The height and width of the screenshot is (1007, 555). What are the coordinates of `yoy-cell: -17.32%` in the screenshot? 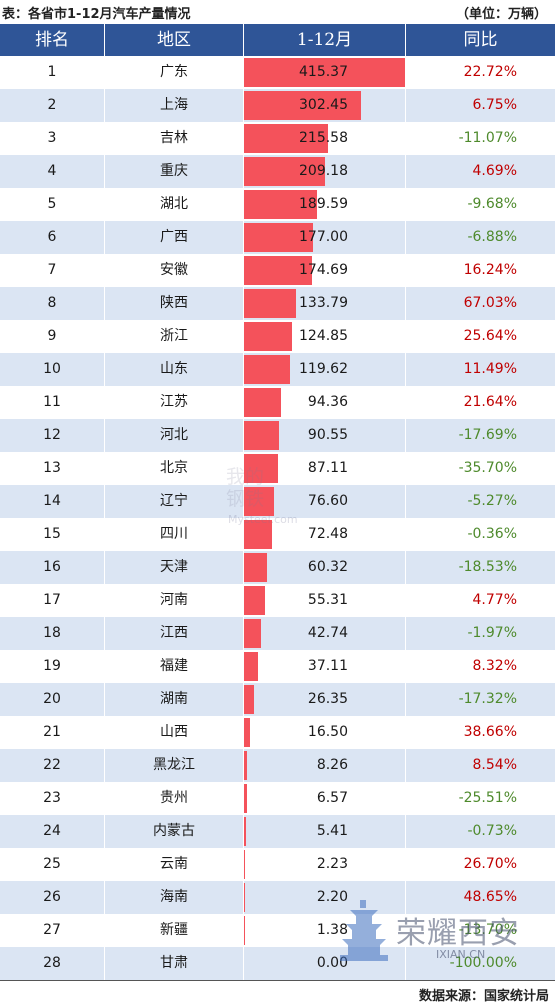 It's located at (487, 699).